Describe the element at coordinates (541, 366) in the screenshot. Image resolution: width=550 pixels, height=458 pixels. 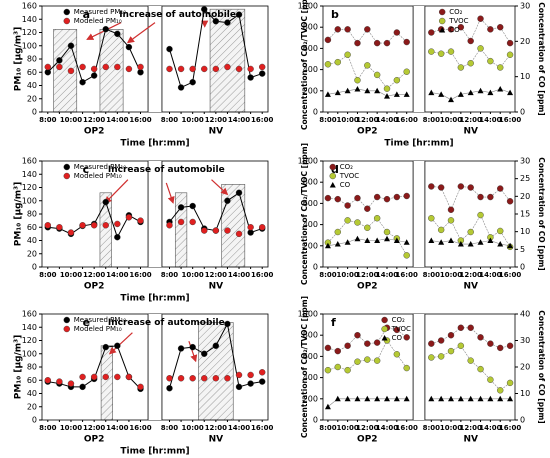
I see `y2-axis-title: Concentration of CO [ppm]` at that location.